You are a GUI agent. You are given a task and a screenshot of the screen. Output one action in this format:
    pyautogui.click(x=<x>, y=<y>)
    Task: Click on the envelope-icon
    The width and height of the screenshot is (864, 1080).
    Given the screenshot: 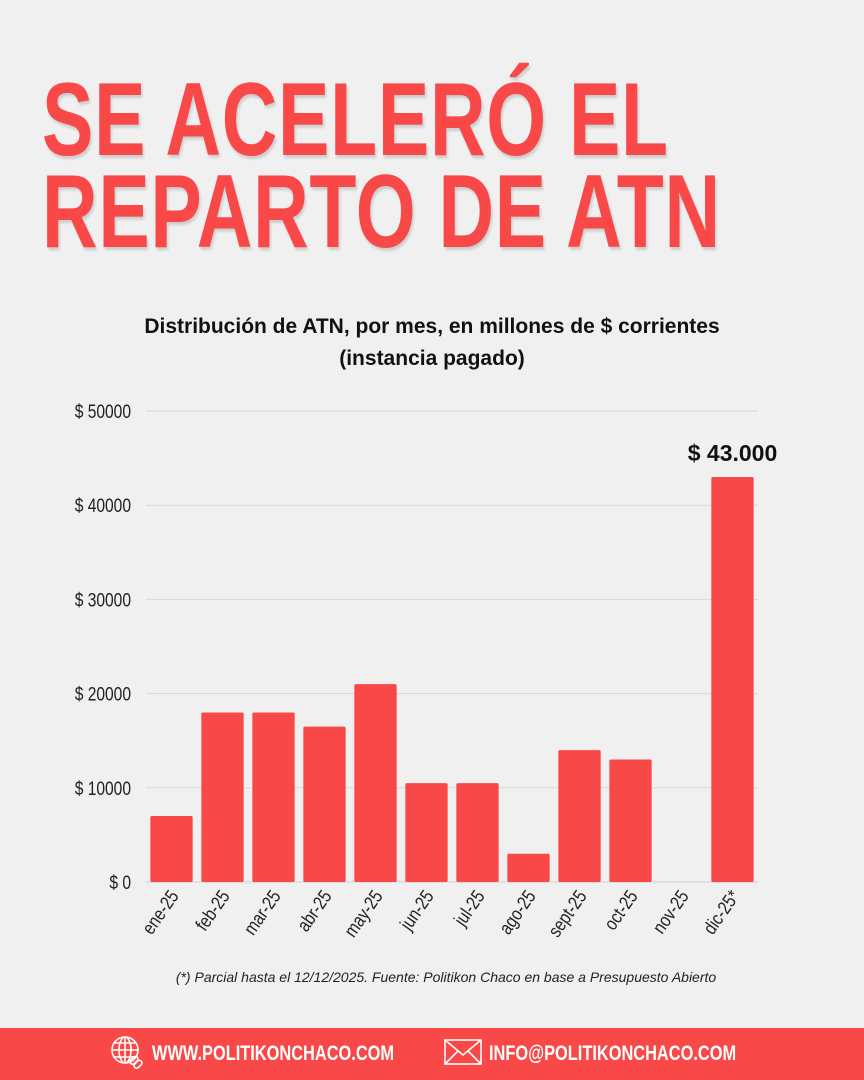 What is the action you would take?
    pyautogui.click(x=463, y=1054)
    